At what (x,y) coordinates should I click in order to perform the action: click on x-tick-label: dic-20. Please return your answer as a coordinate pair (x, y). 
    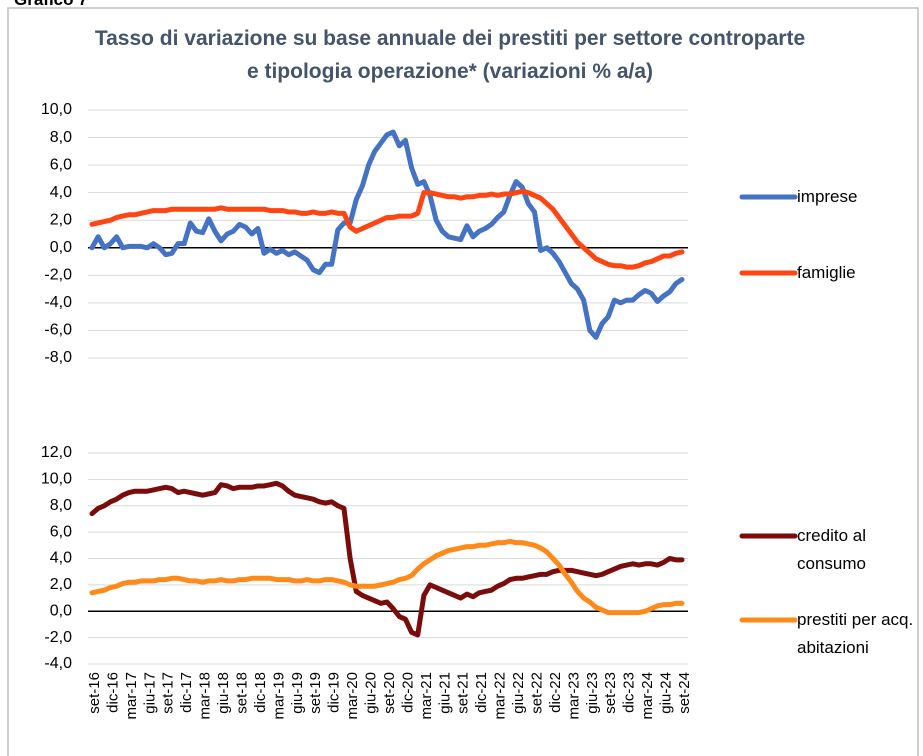
    Looking at the image, I should click on (407, 692).